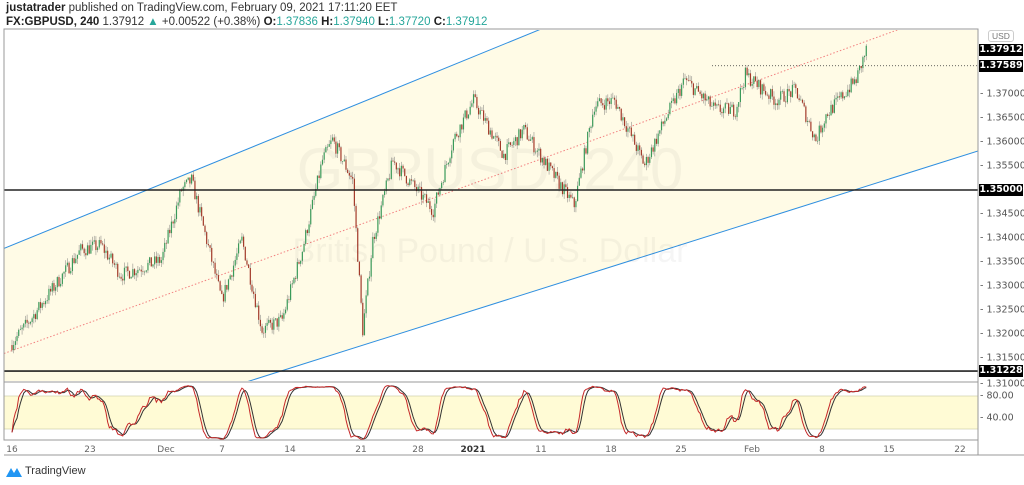  I want to click on high-label: H:, so click(327, 22).